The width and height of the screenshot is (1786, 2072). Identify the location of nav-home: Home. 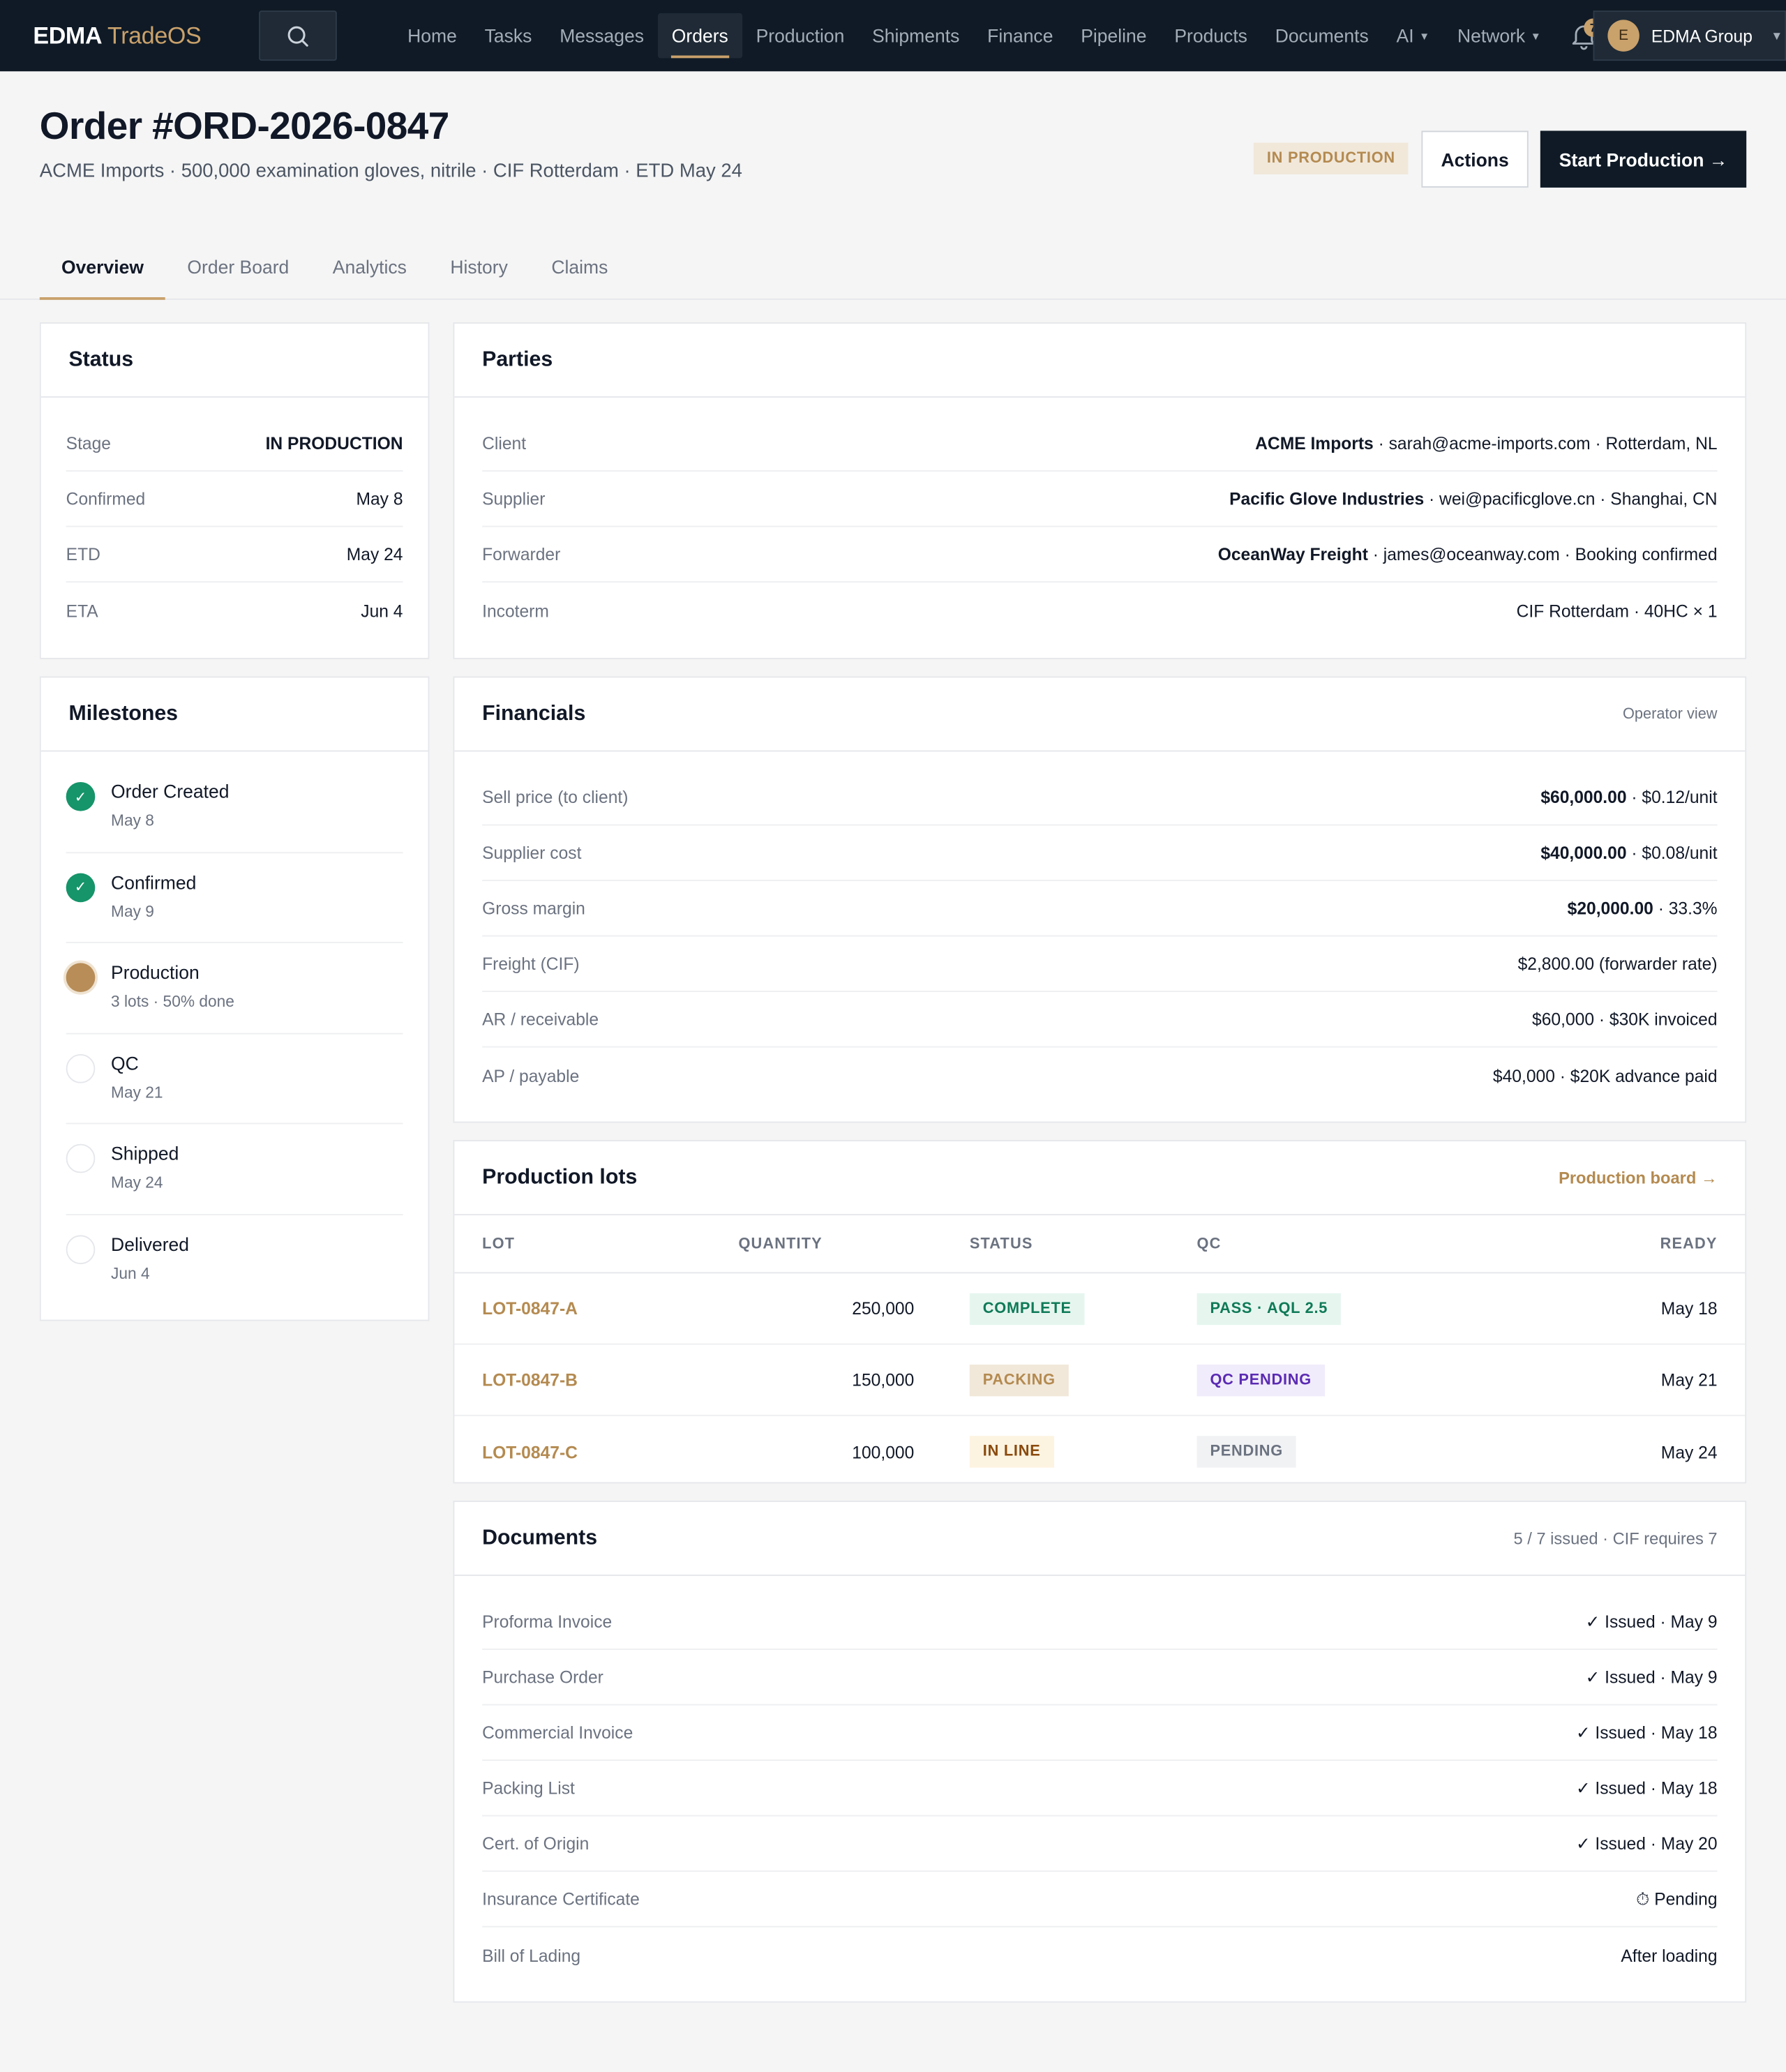
(432, 35).